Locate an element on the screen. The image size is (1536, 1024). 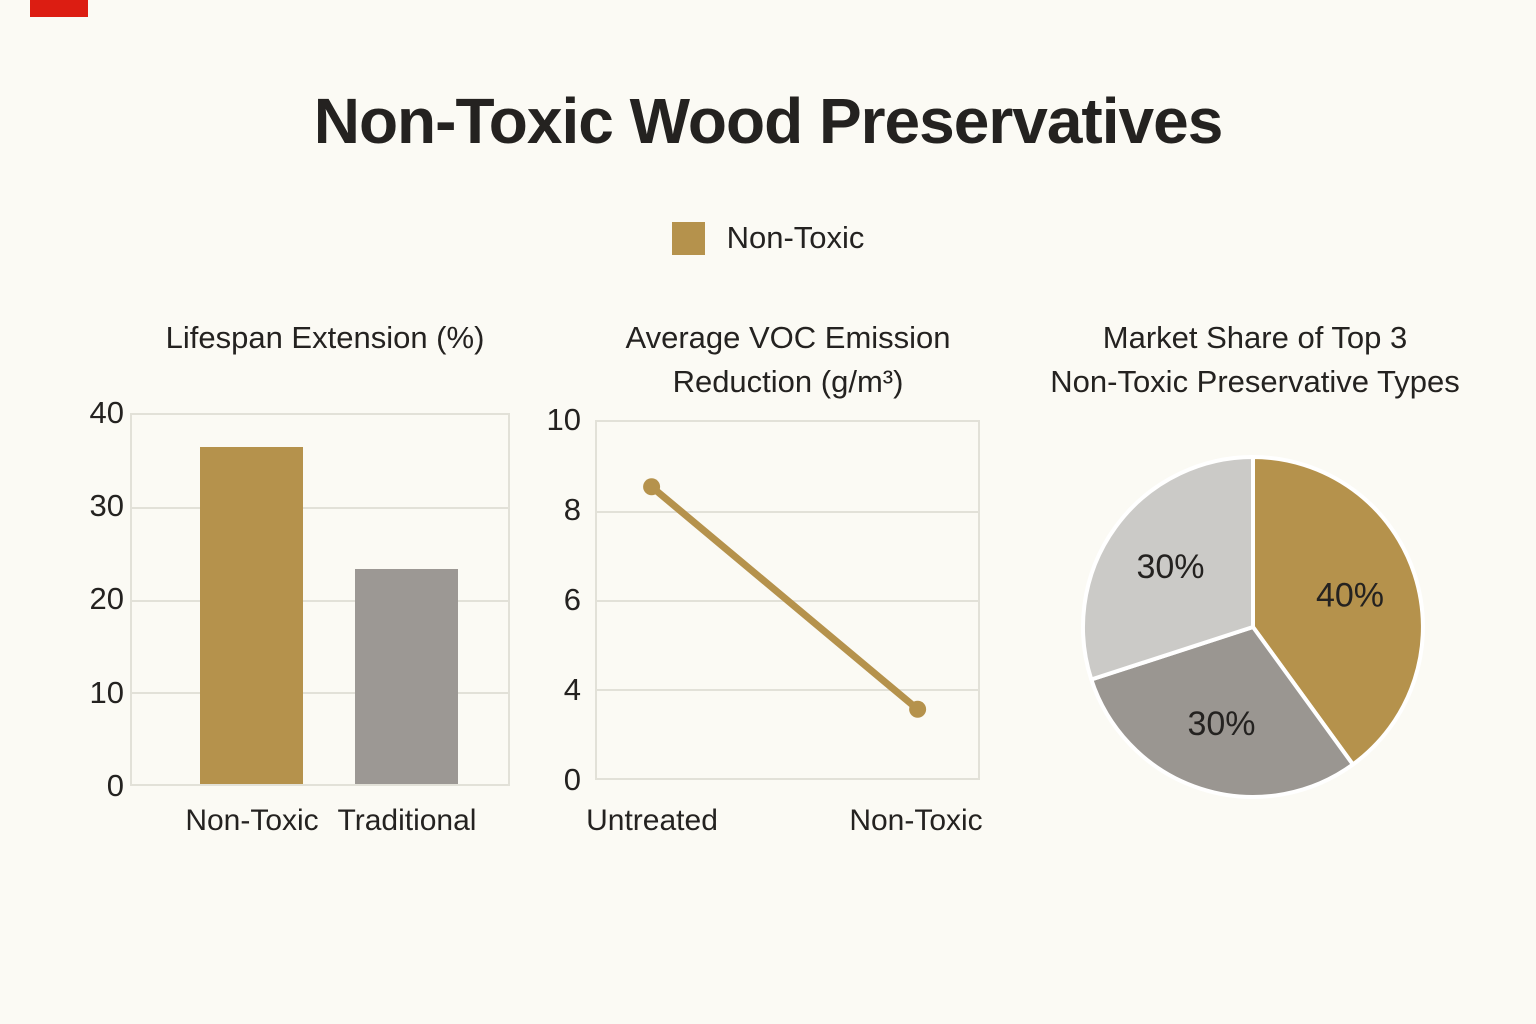
line-chart-title-line: Reduction (g/m³) is located at coordinates (788, 381).